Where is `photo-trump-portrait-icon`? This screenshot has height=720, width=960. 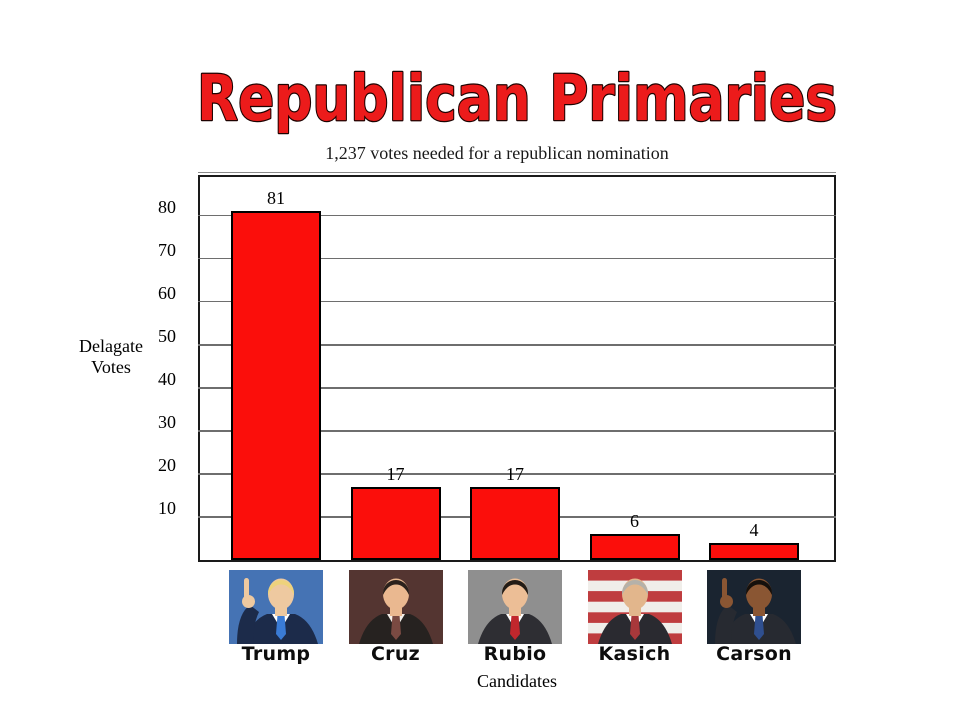
photo-trump-portrait-icon is located at coordinates (276, 607).